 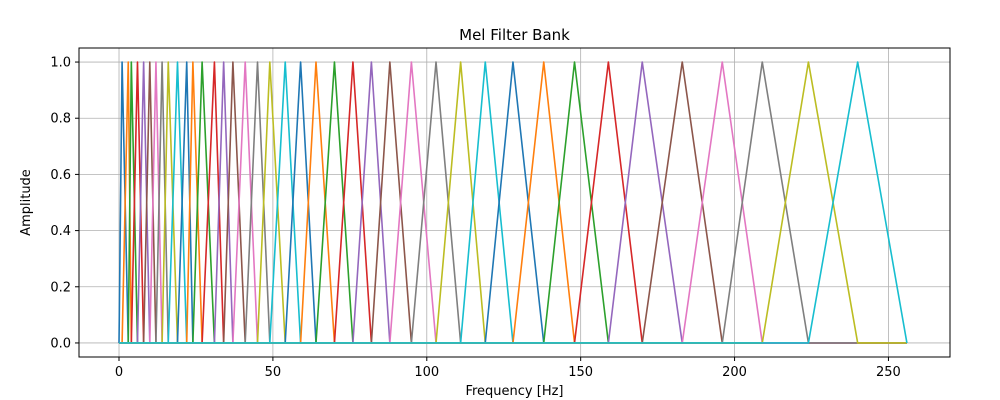 What do you see at coordinates (60, 343) in the screenshot?
I see `y-tick-label: 0.0` at bounding box center [60, 343].